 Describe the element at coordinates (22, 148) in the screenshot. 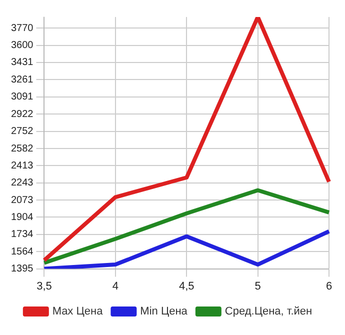

I see `y-tick-label: 2582` at that location.